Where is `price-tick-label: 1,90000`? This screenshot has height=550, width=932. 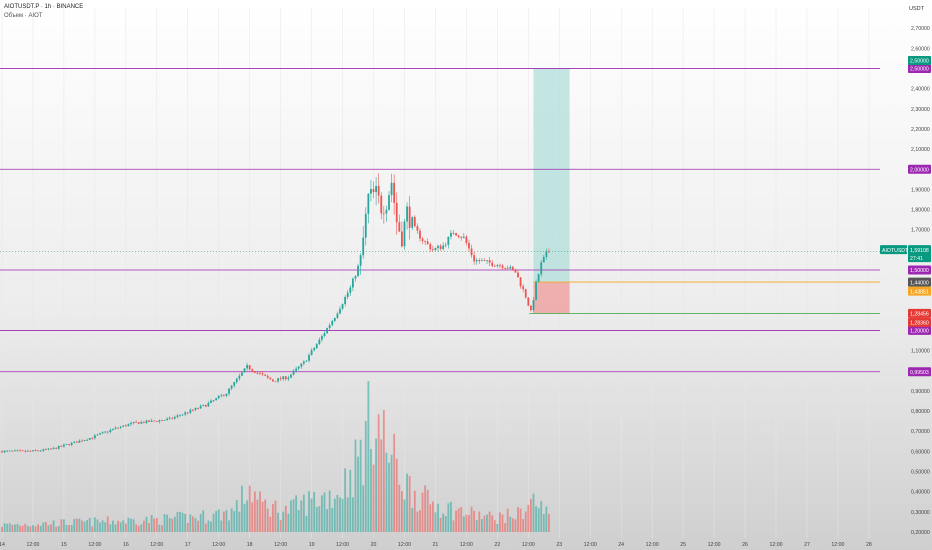
price-tick-label: 1,90000 is located at coordinates (920, 190).